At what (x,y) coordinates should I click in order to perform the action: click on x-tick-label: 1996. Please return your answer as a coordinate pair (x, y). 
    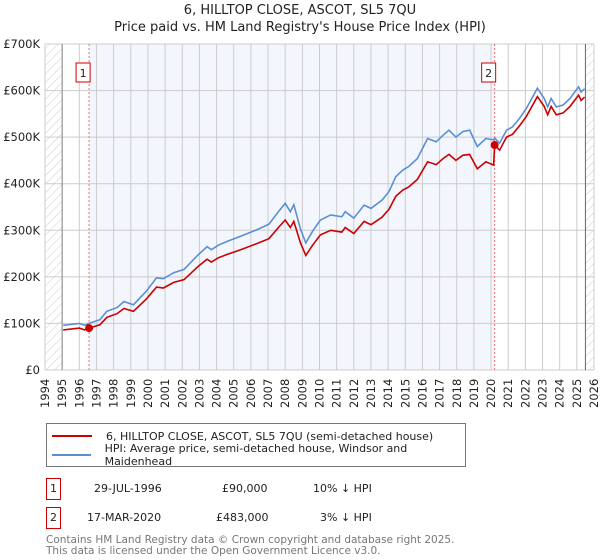
    Looking at the image, I should click on (79, 393).